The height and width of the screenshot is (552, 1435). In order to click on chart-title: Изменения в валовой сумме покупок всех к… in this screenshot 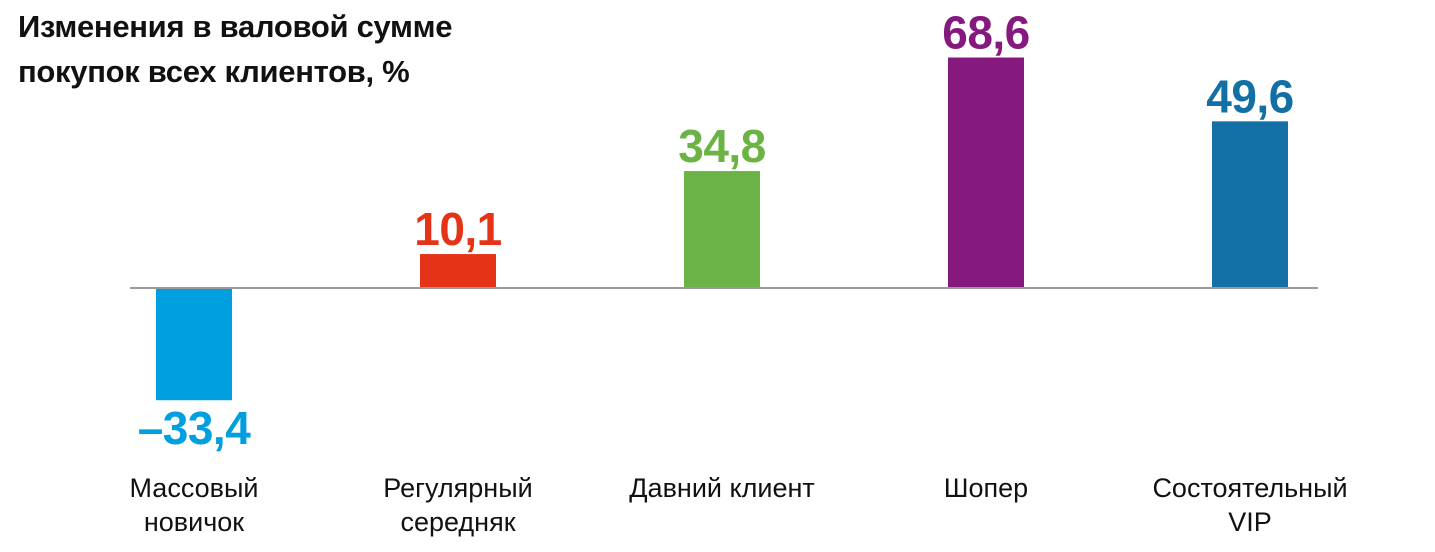, I will do `click(235, 49)`.